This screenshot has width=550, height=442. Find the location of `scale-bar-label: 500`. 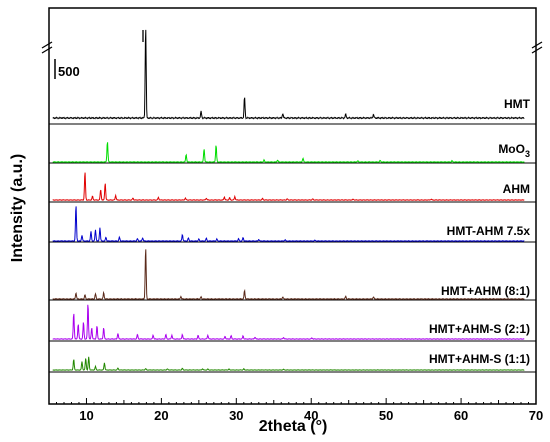

scale-bar-label: 500 is located at coordinates (69, 71).